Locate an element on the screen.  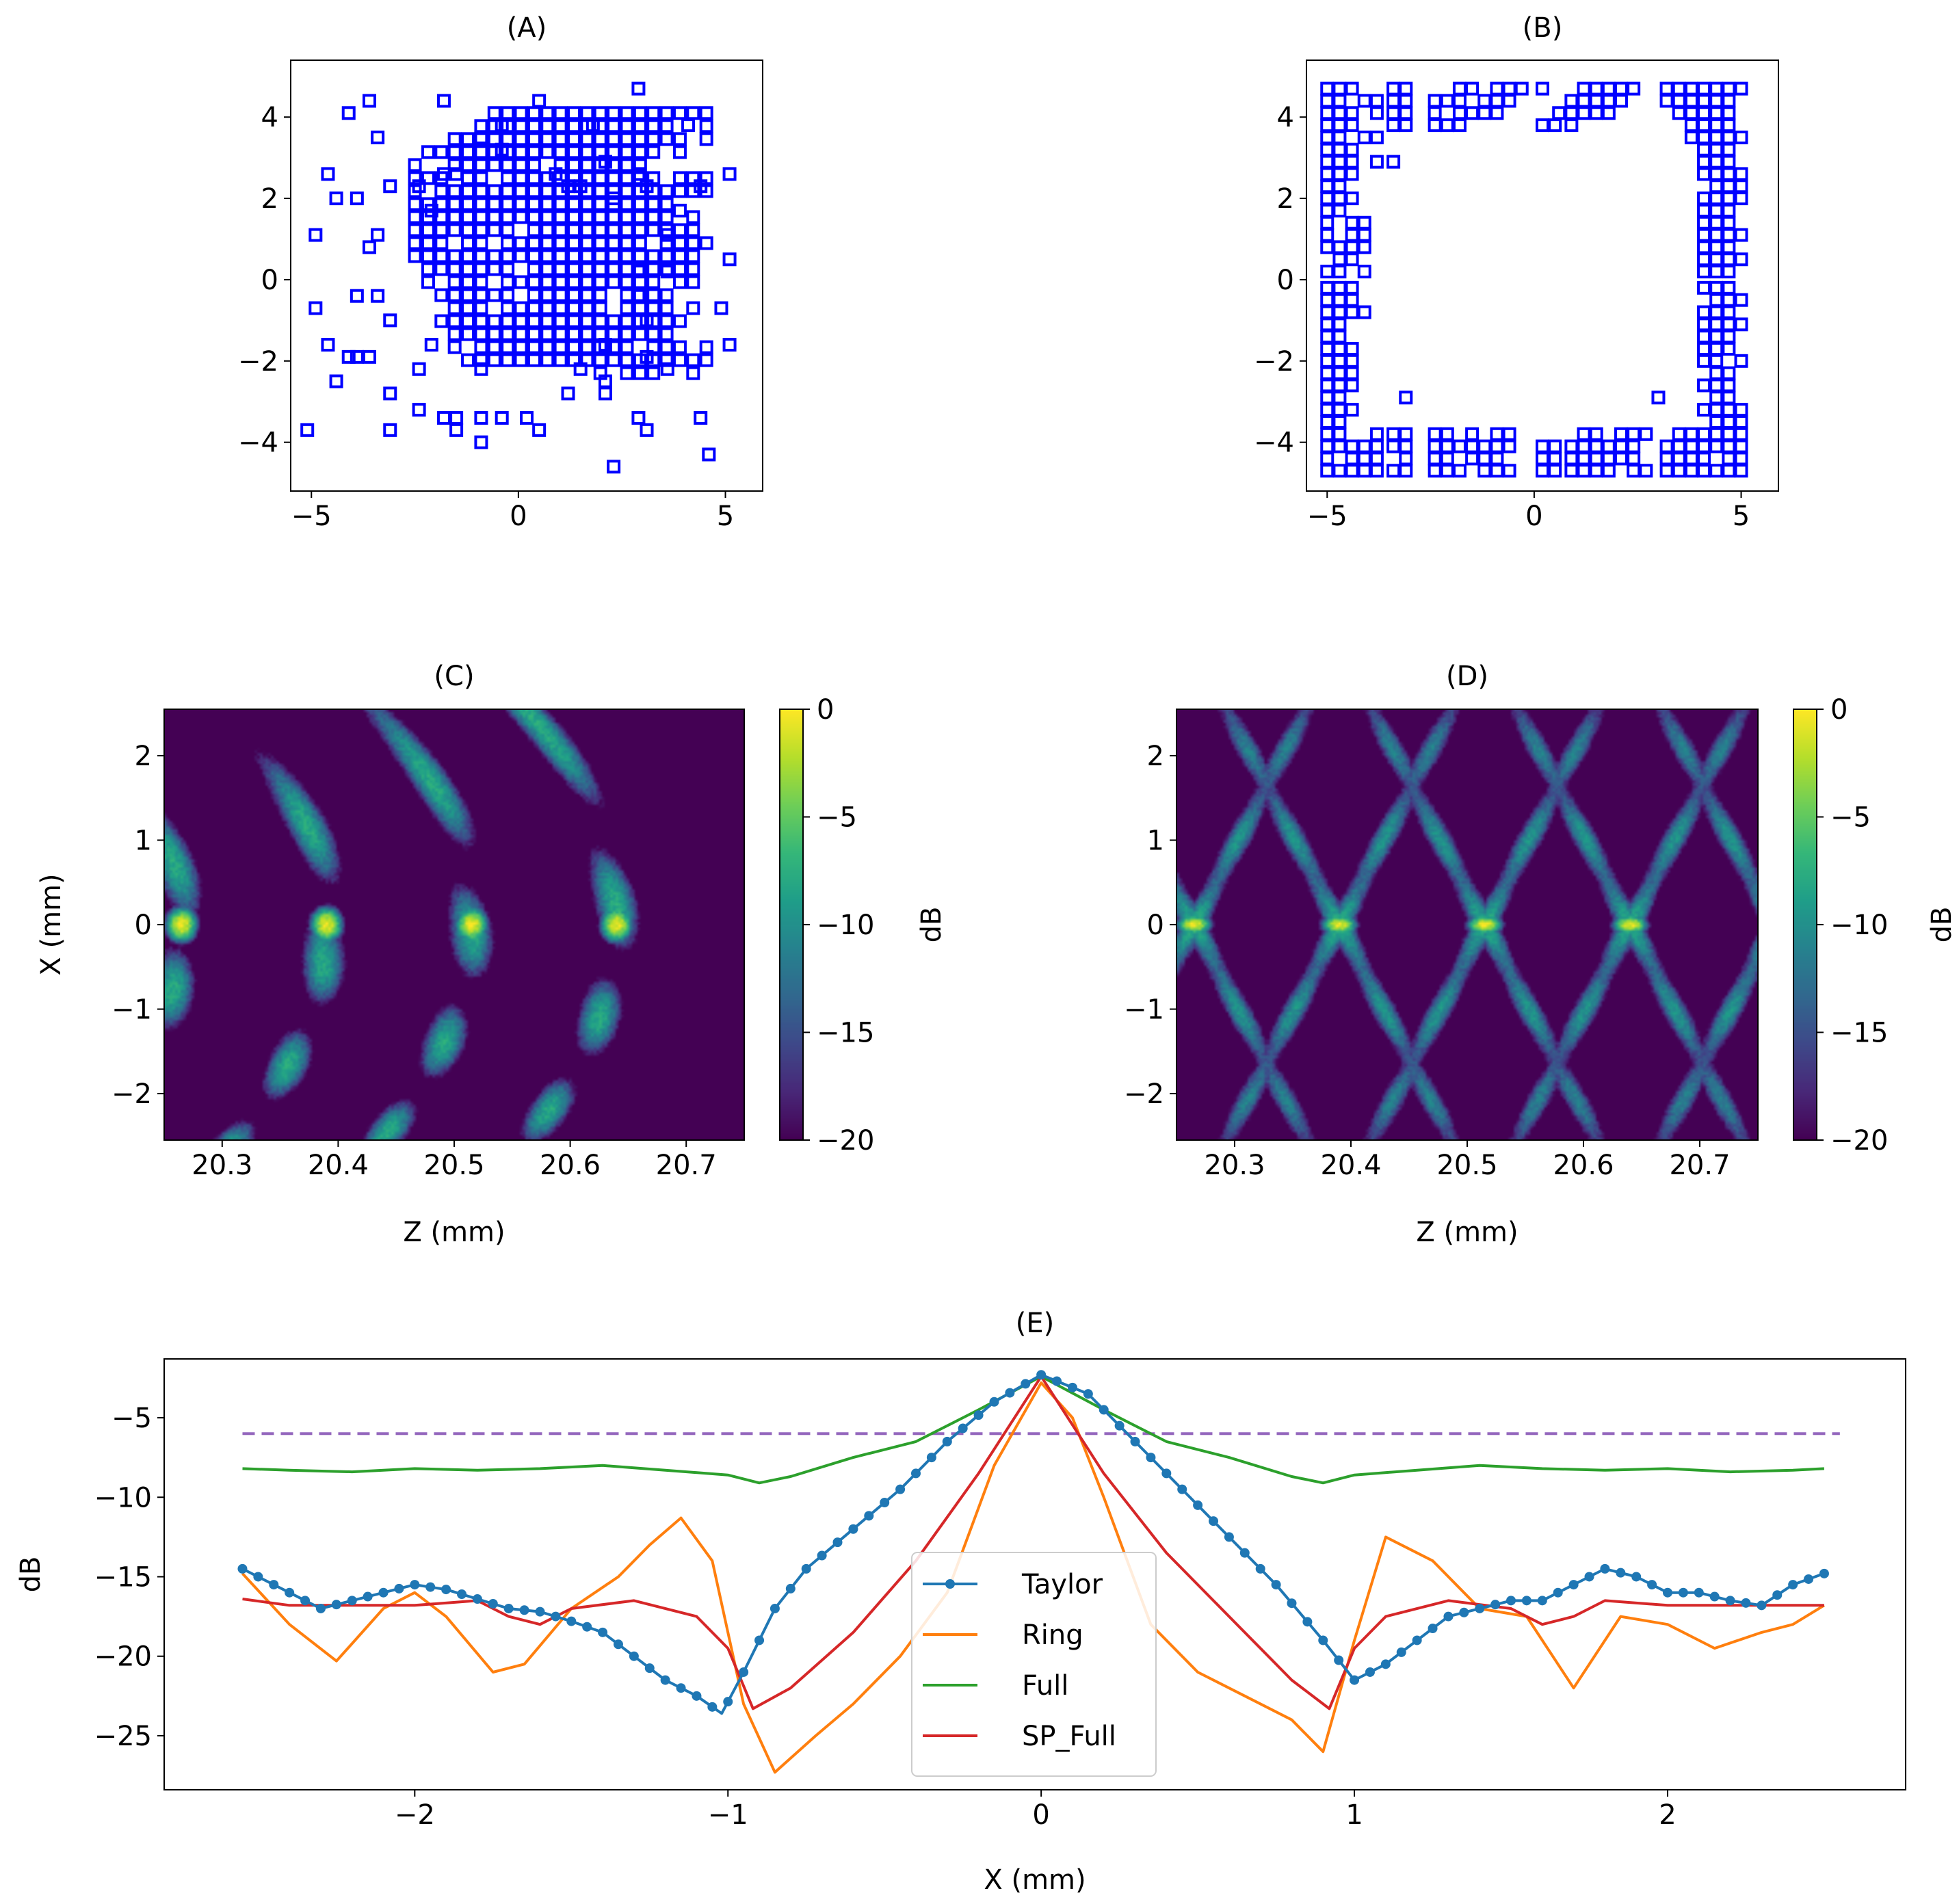
colorbar-tick-label: −5 is located at coordinates (837, 818).